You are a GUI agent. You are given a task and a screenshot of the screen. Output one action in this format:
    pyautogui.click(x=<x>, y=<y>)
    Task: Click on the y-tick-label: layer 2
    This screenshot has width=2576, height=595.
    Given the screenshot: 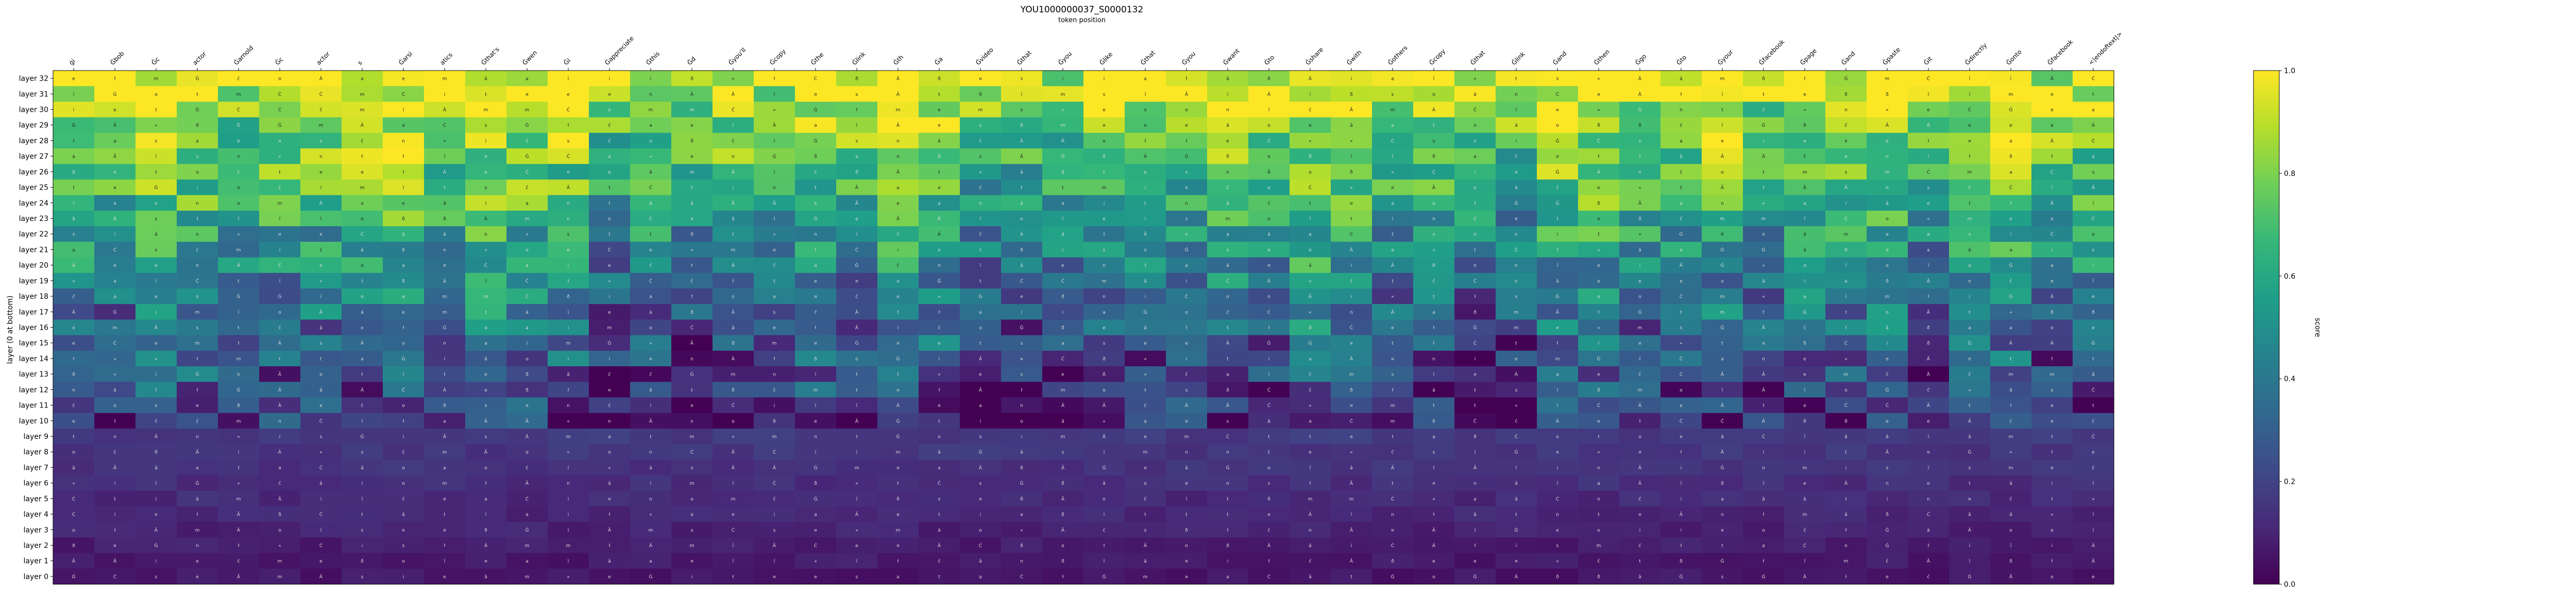 What is the action you would take?
    pyautogui.click(x=36, y=545)
    